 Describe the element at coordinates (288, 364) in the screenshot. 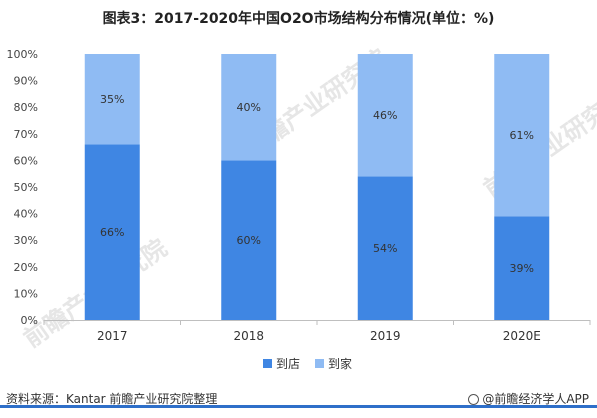

I see `legend-label: 到店` at that location.